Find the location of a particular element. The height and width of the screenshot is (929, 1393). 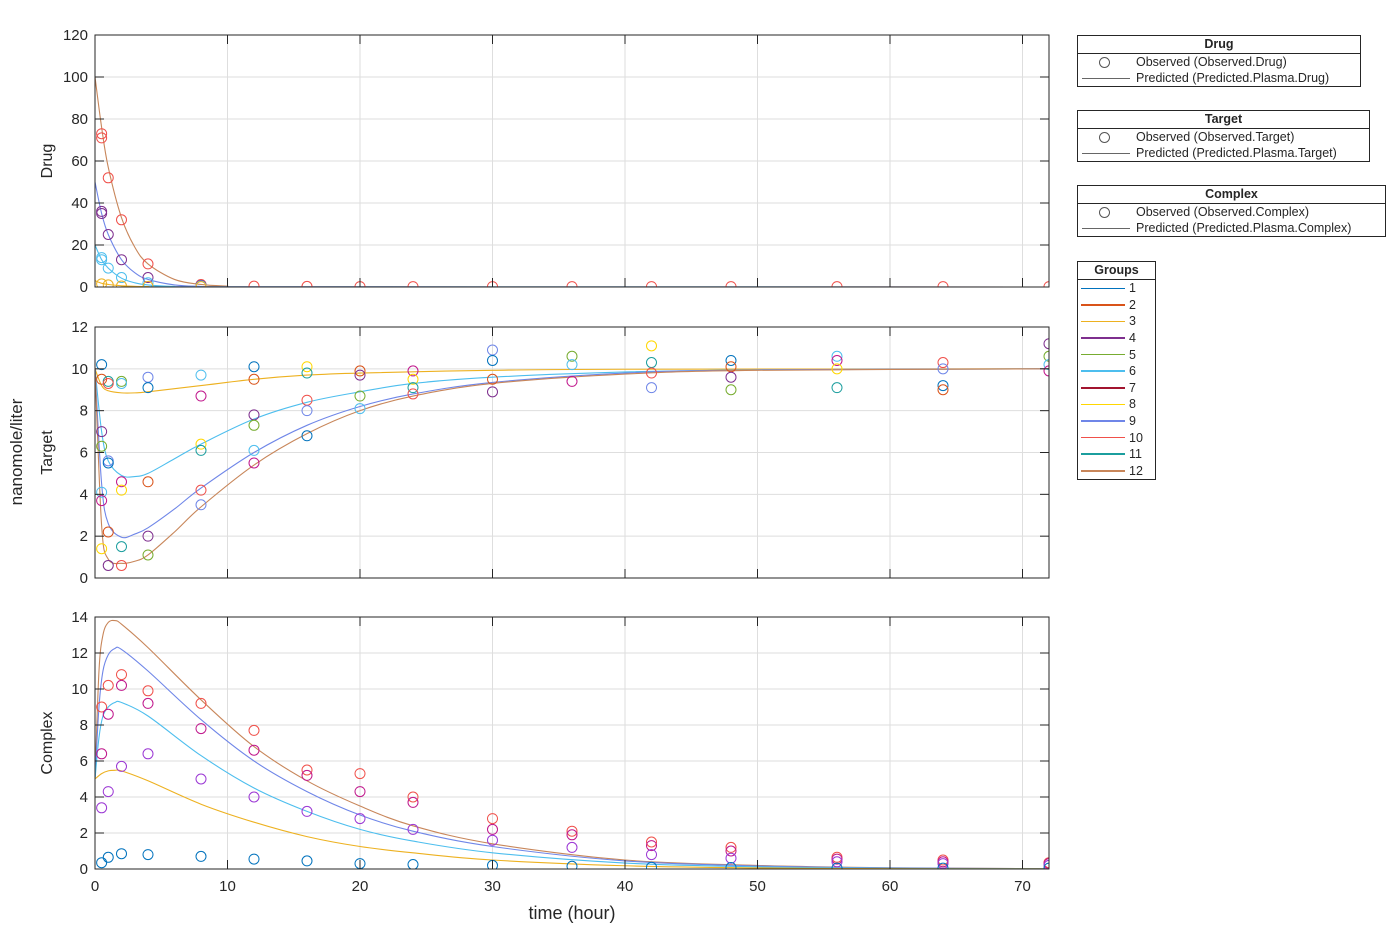

legend-groups: Groups 1 2 3 4 5 6 7 8 9 10 11 12 is located at coordinates (1116, 371).